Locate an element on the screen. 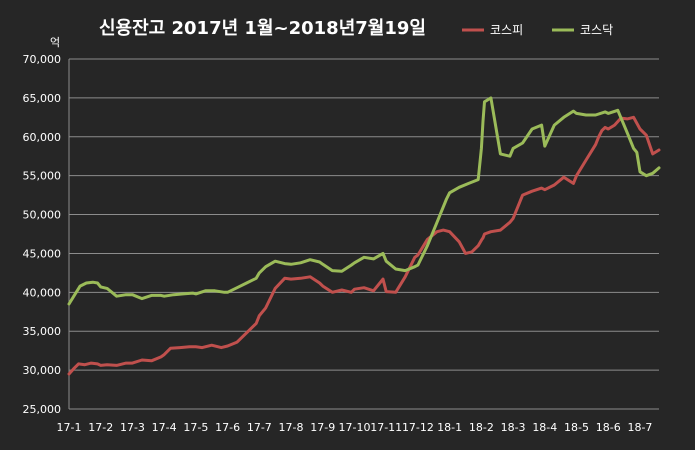  x-tick-label: 17-10 is located at coordinates (354, 427).